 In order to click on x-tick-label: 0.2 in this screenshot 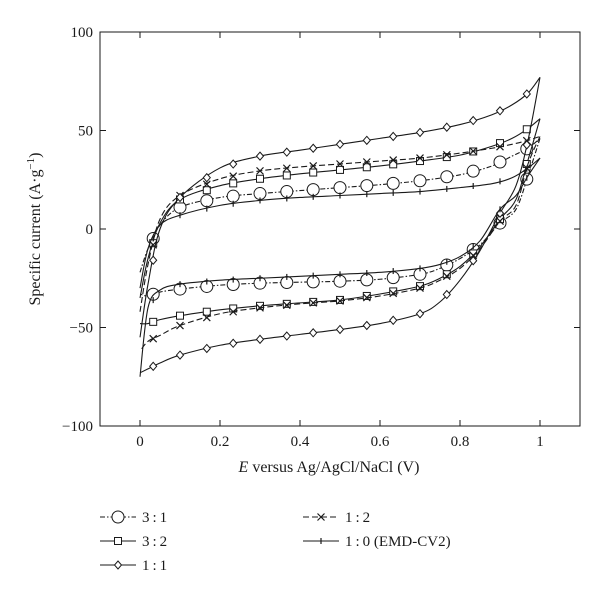, I will do `click(220, 442)`.